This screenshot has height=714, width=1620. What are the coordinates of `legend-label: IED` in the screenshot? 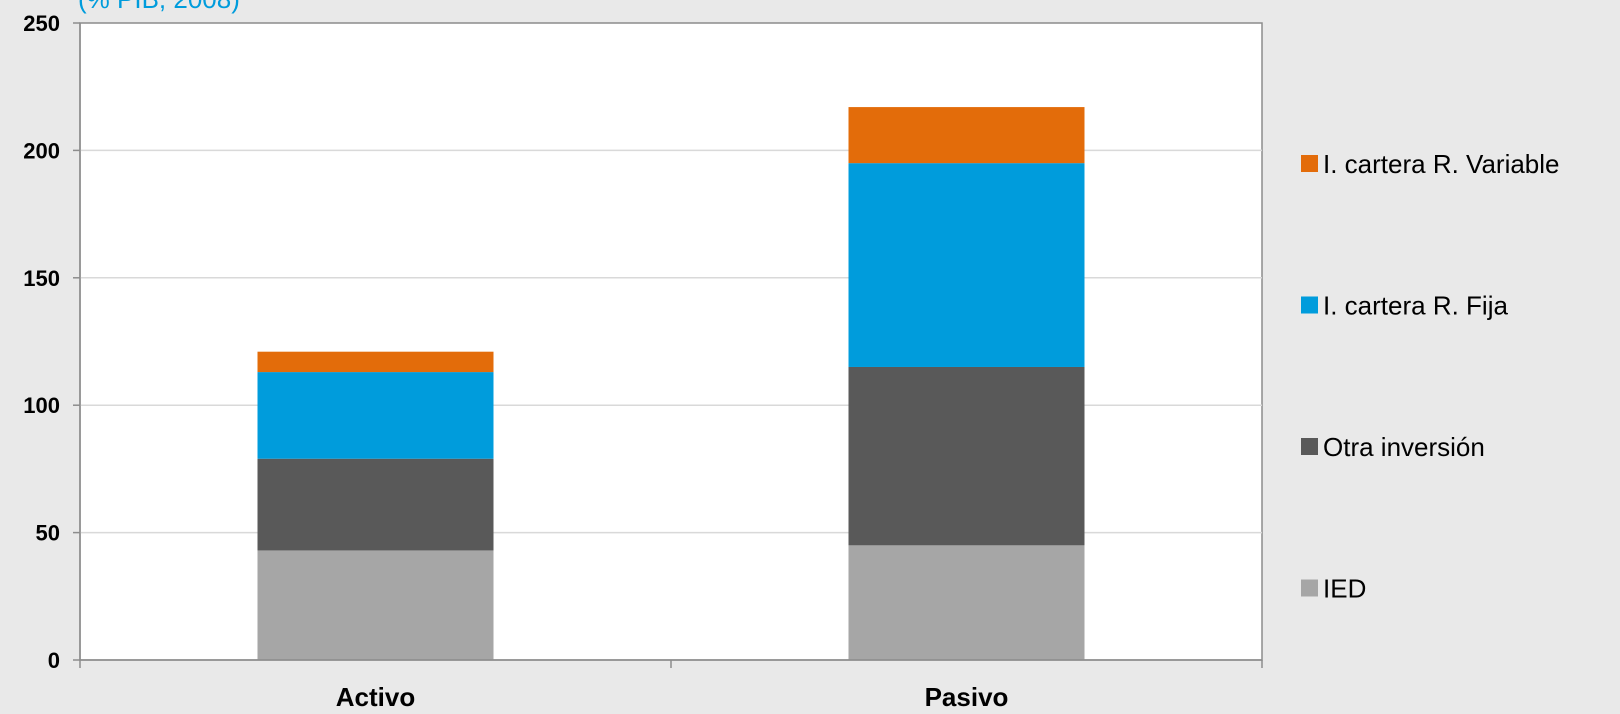 It's located at (1344, 589).